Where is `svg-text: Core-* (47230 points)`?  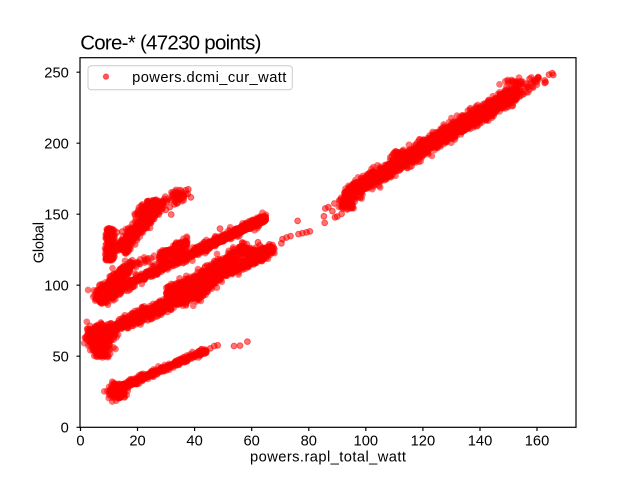 svg-text: Core-* (47230 points) is located at coordinates (170, 42).